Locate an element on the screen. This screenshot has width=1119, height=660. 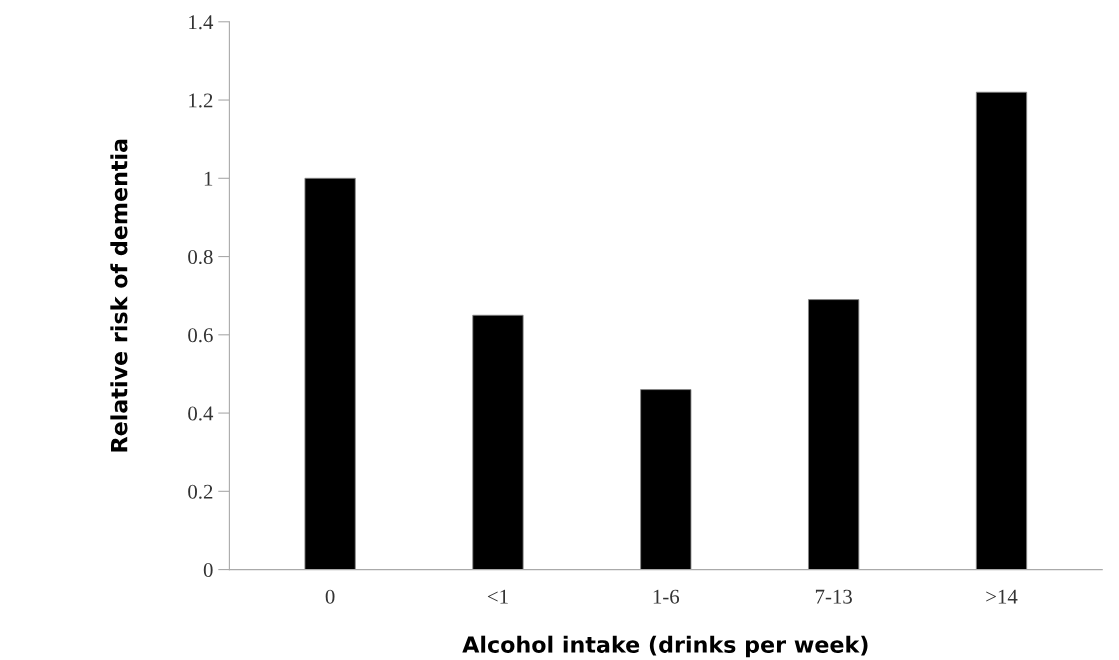
y-tick-label: 0.8 is located at coordinates (200, 257).